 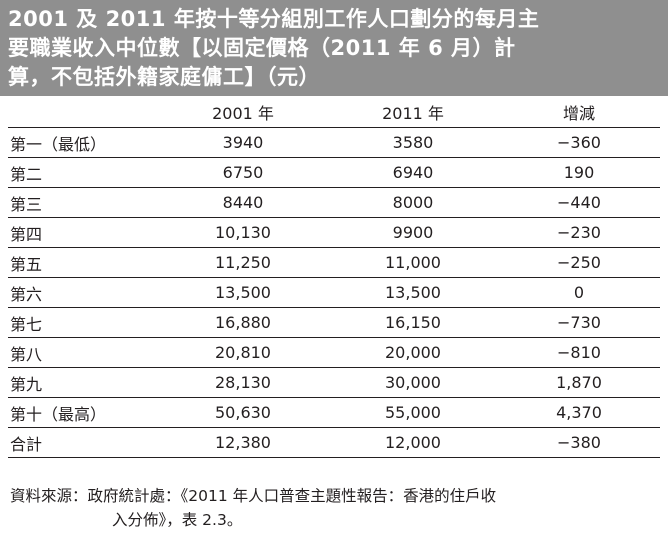 What do you see at coordinates (243, 352) in the screenshot?
I see `value-2001: 20,810` at bounding box center [243, 352].